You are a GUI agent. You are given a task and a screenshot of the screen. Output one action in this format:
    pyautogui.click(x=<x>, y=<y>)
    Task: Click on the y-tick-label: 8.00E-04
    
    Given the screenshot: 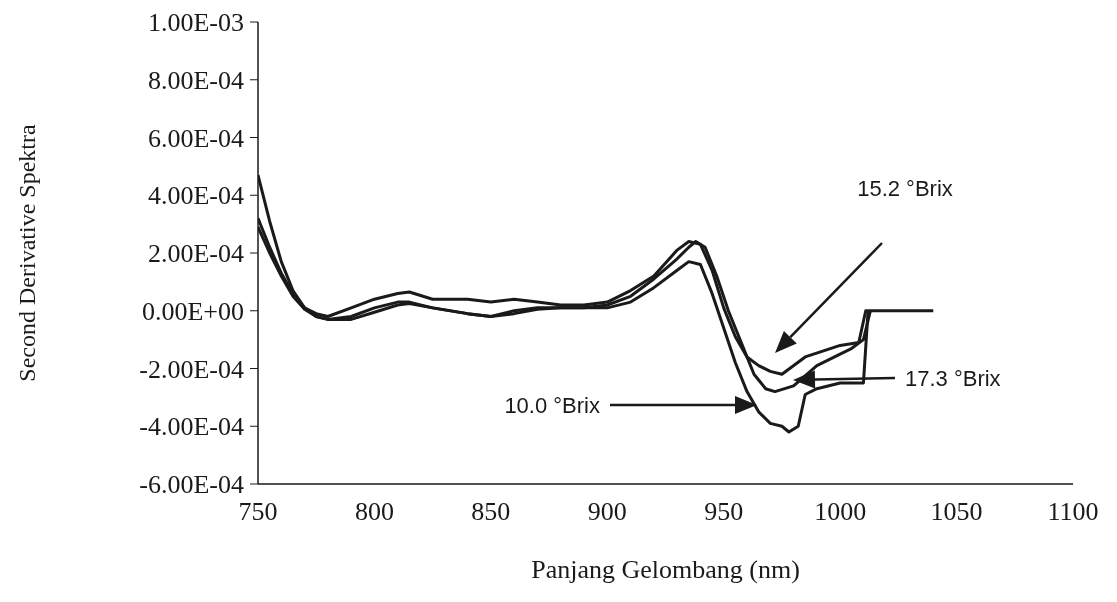 What is the action you would take?
    pyautogui.click(x=195, y=80)
    